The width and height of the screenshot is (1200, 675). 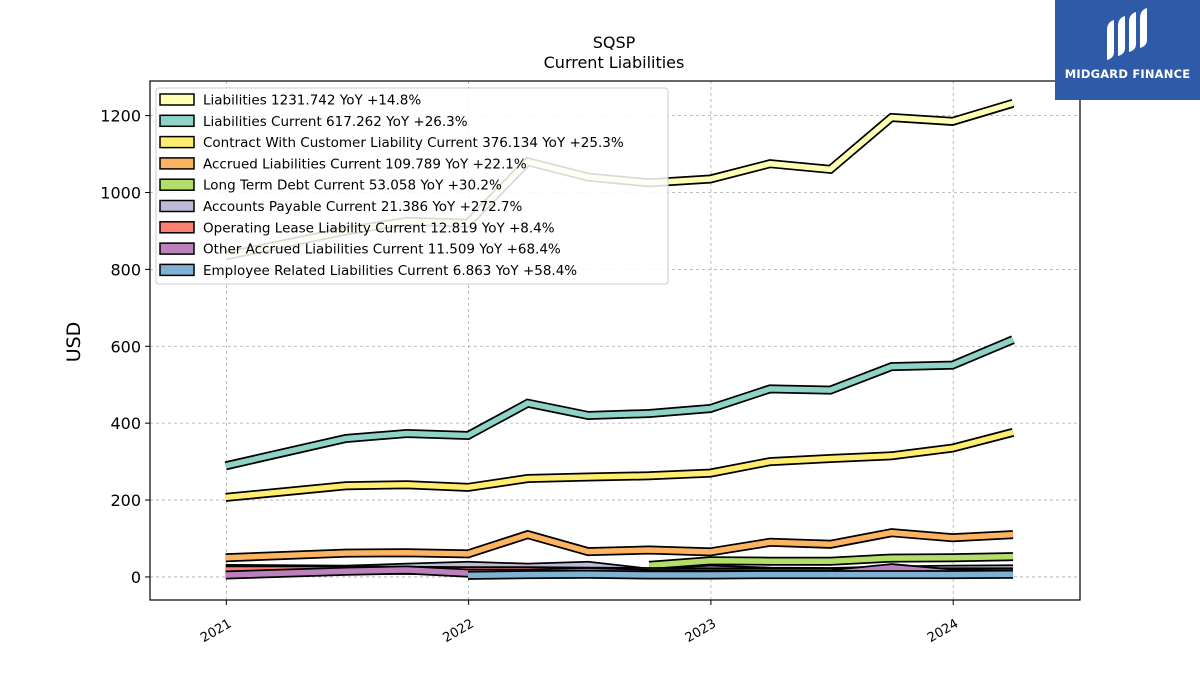 I want to click on series-outline, so click(x=619, y=403).